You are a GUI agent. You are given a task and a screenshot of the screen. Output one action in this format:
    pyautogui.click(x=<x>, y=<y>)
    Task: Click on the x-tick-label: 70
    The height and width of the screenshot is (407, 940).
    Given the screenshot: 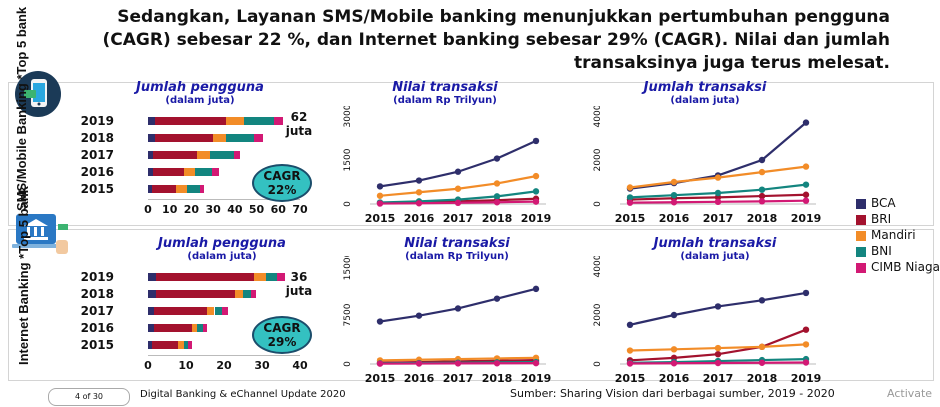 What is the action you would take?
    pyautogui.click(x=300, y=209)
    